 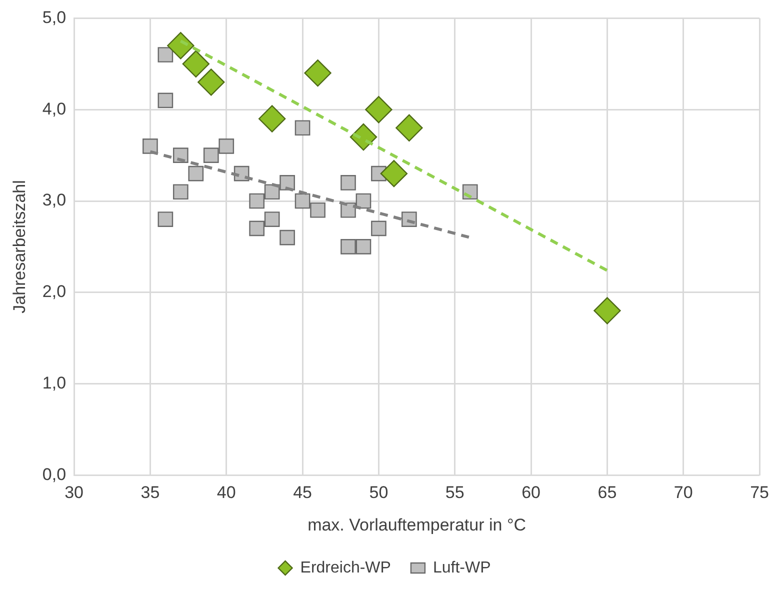 What do you see at coordinates (150, 492) in the screenshot?
I see `x-tick-label: 35` at bounding box center [150, 492].